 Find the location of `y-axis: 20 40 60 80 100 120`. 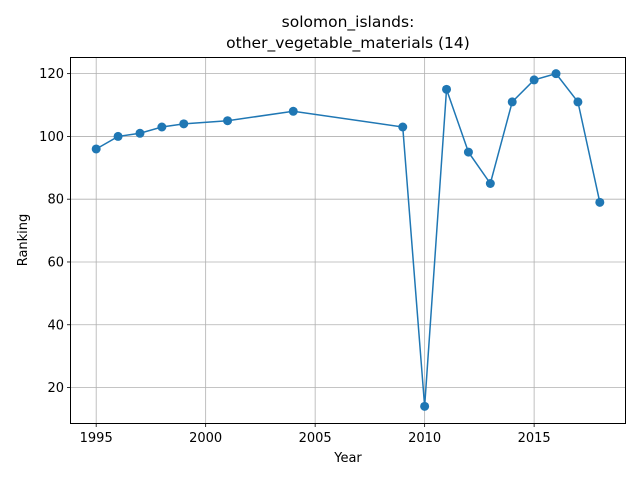

y-axis: 20 40 60 80 100 120 is located at coordinates (55, 231).